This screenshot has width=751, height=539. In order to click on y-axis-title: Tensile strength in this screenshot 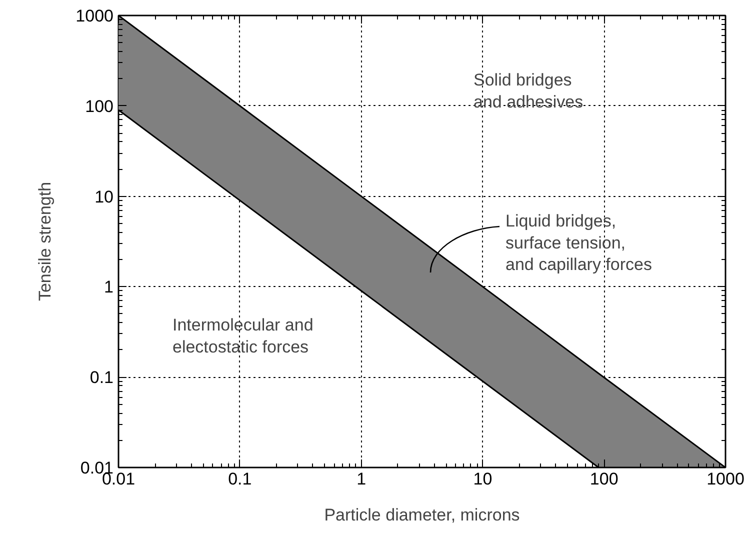, I will do `click(45, 242)`.